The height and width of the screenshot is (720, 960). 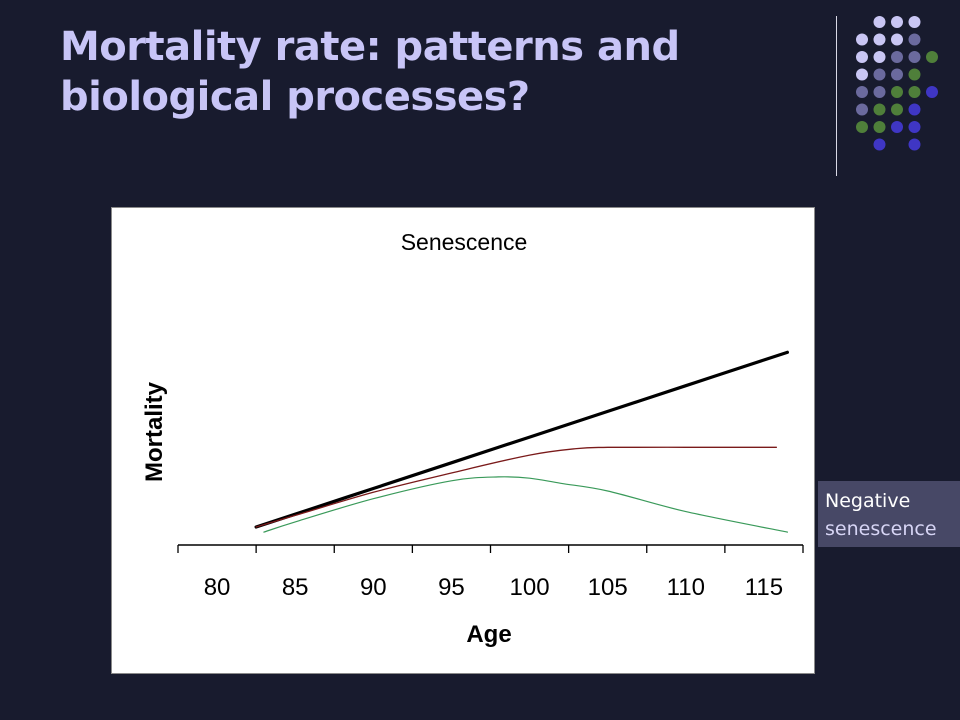 I want to click on x-tick-layer: 80 85 90 95 100 105 110 115, so click(x=490, y=573).